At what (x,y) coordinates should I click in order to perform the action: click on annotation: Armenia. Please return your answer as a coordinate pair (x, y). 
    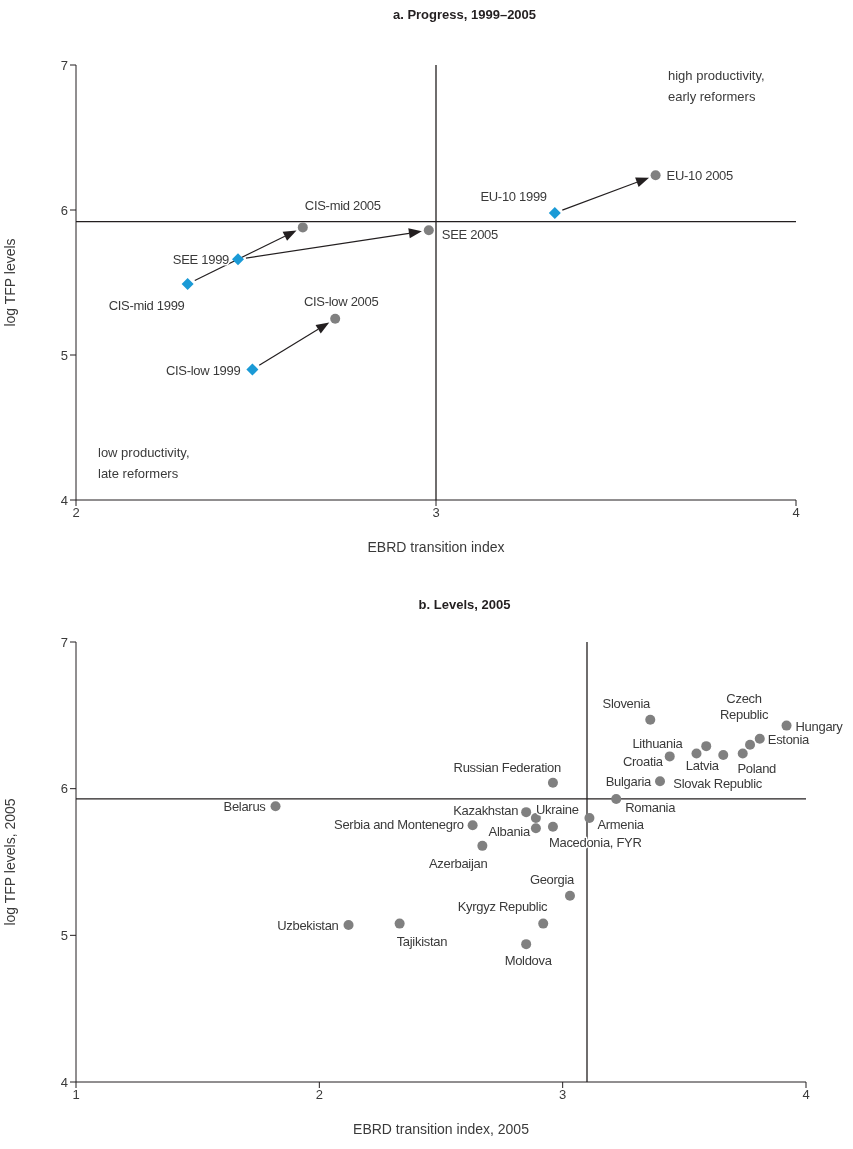
    Looking at the image, I should click on (621, 824).